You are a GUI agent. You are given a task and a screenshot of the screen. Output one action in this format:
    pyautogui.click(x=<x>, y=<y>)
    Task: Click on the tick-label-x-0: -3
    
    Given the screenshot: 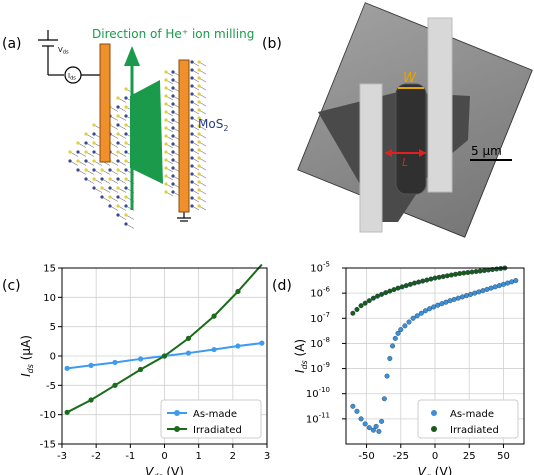 What is the action you would take?
    pyautogui.click(x=62, y=456)
    